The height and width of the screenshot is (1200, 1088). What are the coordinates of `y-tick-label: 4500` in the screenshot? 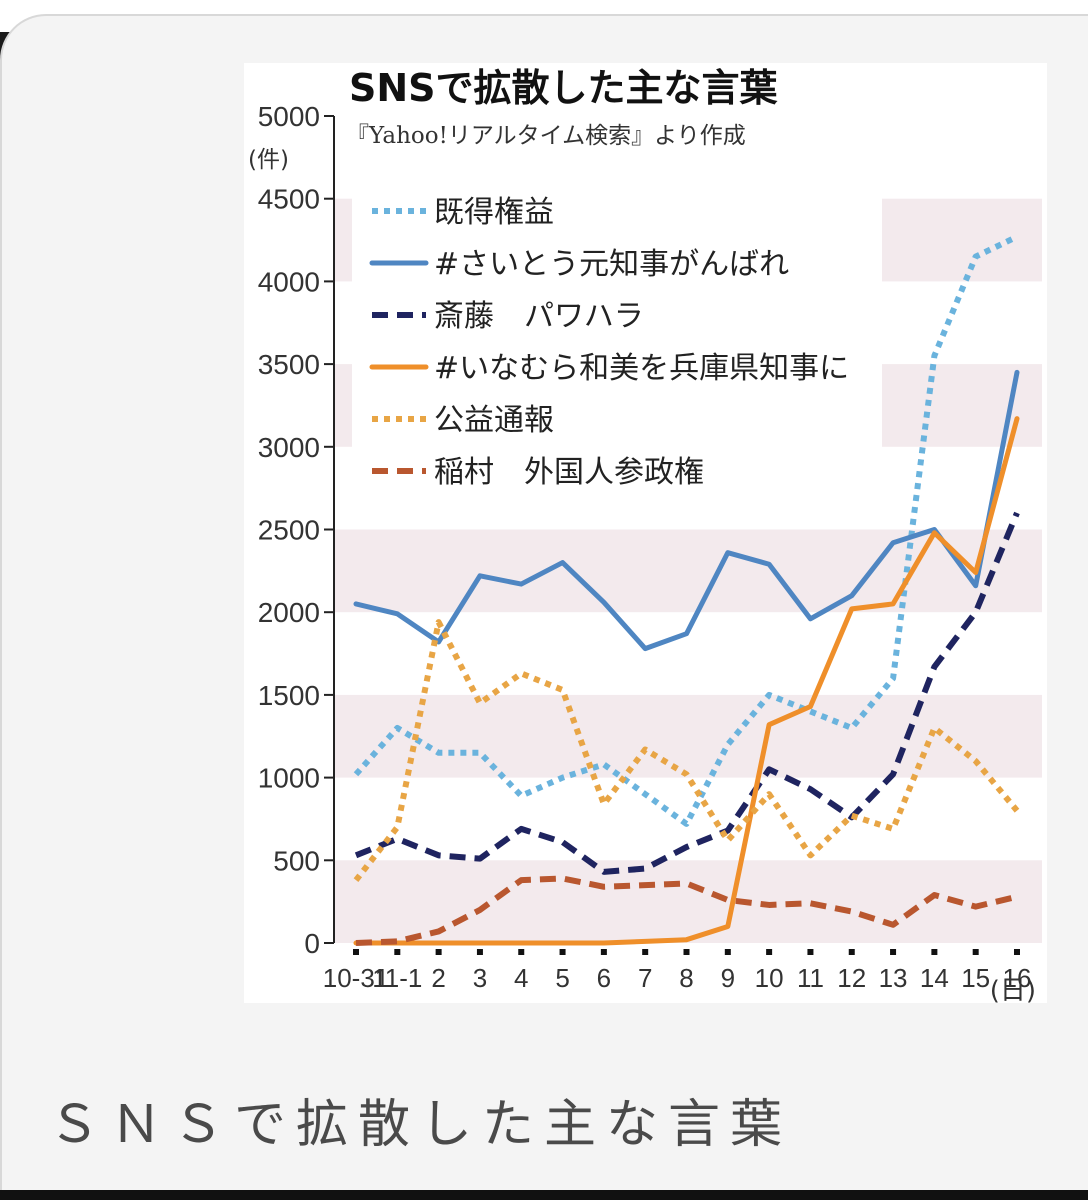 It's located at (289, 199).